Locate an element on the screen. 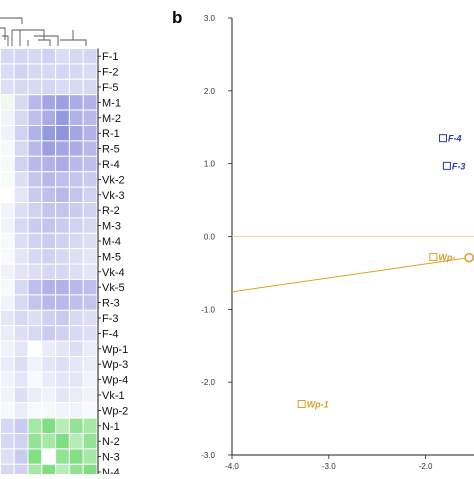 The height and width of the screenshot is (479, 474). row-label: Wp-1 is located at coordinates (115, 350).